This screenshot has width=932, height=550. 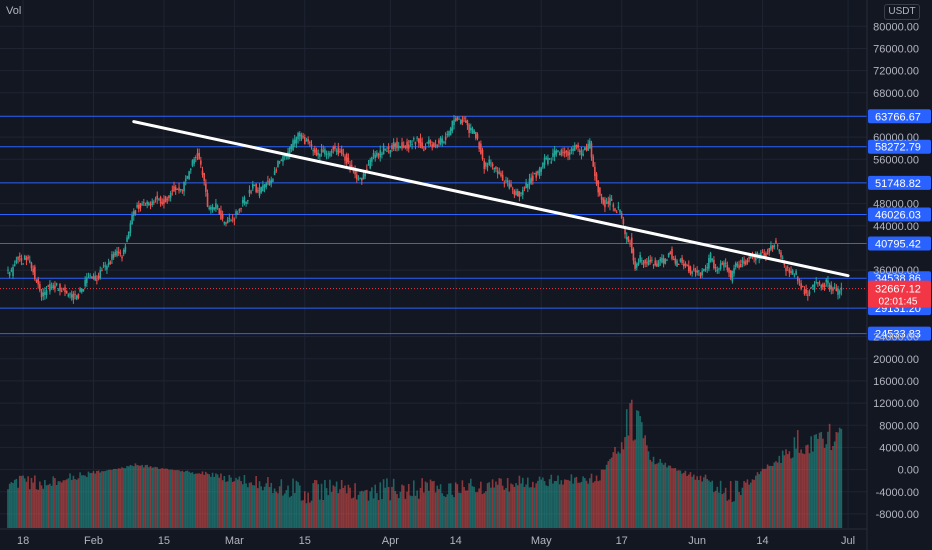 I want to click on x-tick-label: Jun, so click(x=697, y=541).